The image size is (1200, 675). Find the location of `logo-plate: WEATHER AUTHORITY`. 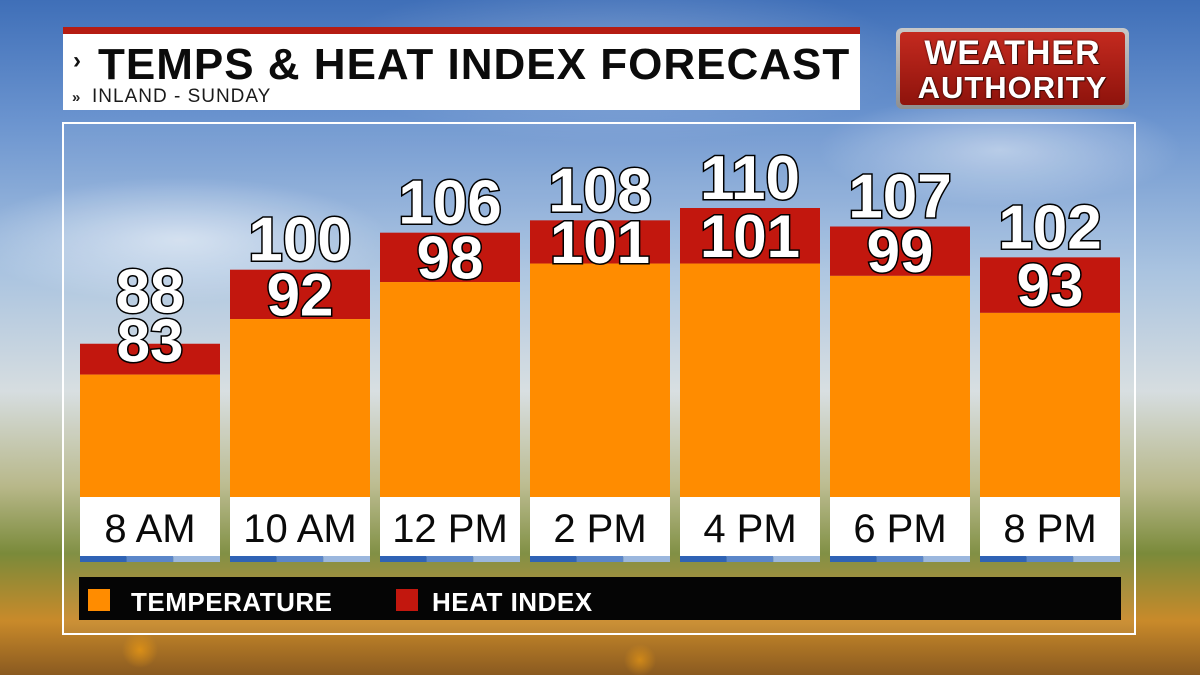

logo-plate: WEATHER AUTHORITY is located at coordinates (1012, 68).